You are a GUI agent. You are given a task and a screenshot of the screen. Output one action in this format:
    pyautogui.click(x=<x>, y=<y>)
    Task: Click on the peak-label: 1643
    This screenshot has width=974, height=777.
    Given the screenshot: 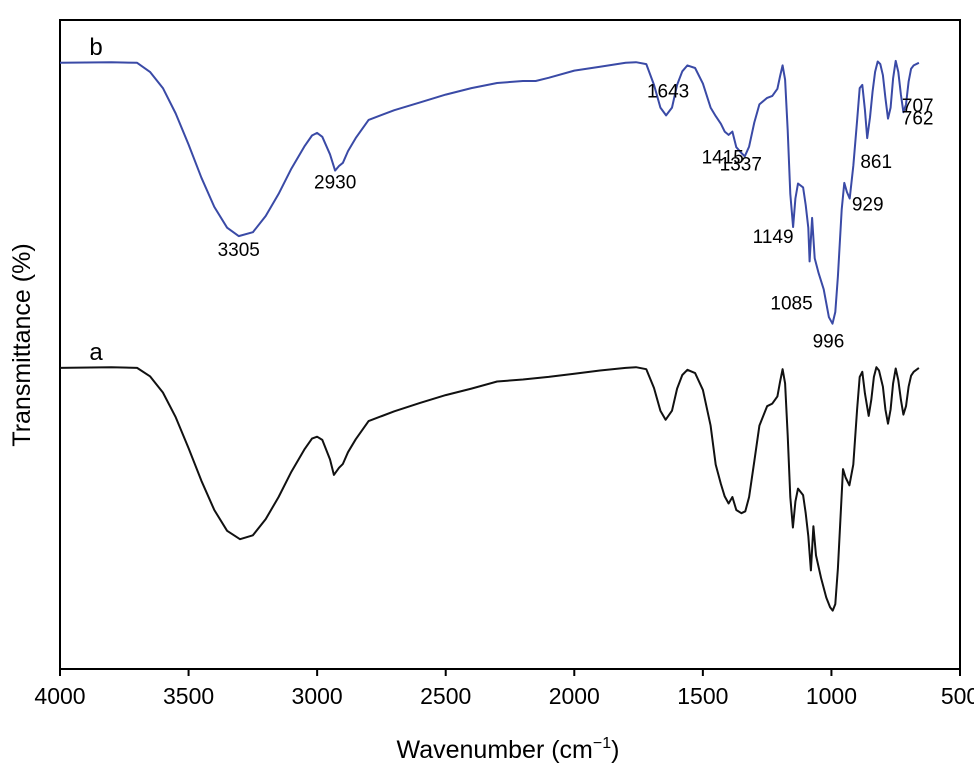 What is the action you would take?
    pyautogui.click(x=668, y=91)
    